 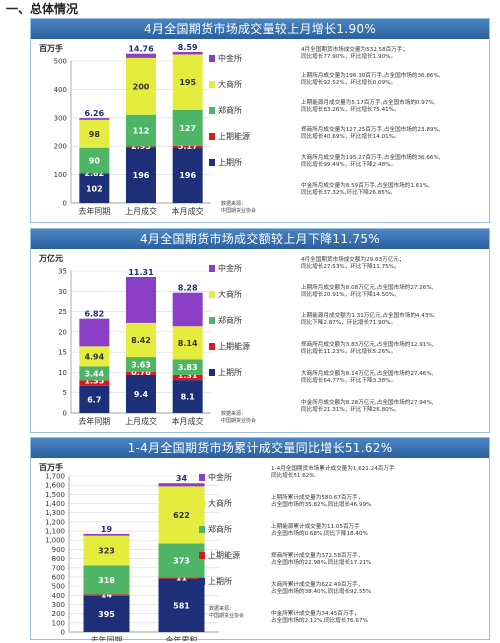 What do you see at coordinates (62, 312) in the screenshot?
I see `y-tick-label: 25` at bounding box center [62, 312].